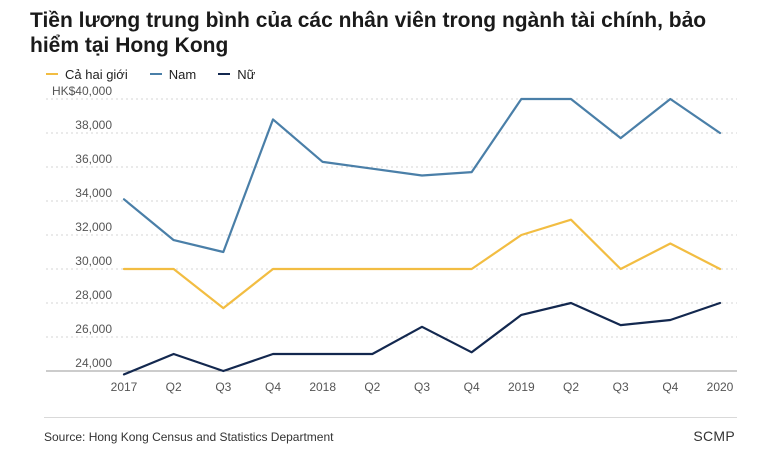 Image resolution: width=761 pixels, height=469 pixels. Describe the element at coordinates (93, 159) in the screenshot. I see `y-tick-label: 36,000` at that location.